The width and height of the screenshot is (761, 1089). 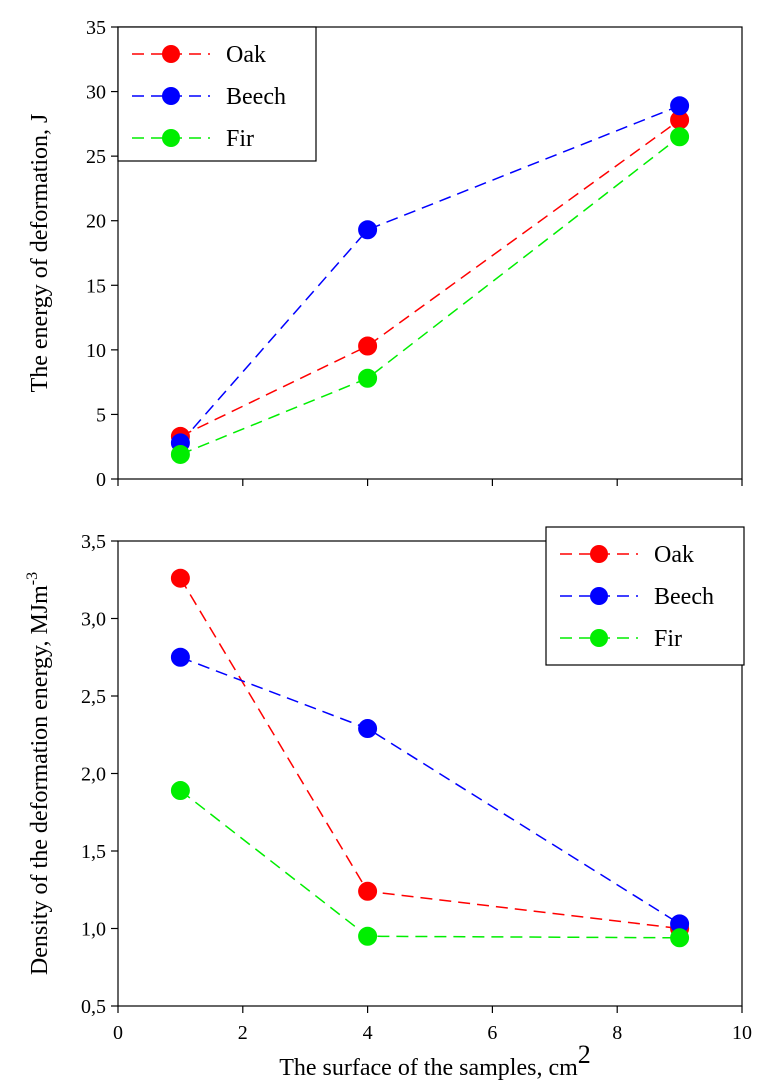 I want to click on y-tick-label: 2,0, so click(x=93, y=775).